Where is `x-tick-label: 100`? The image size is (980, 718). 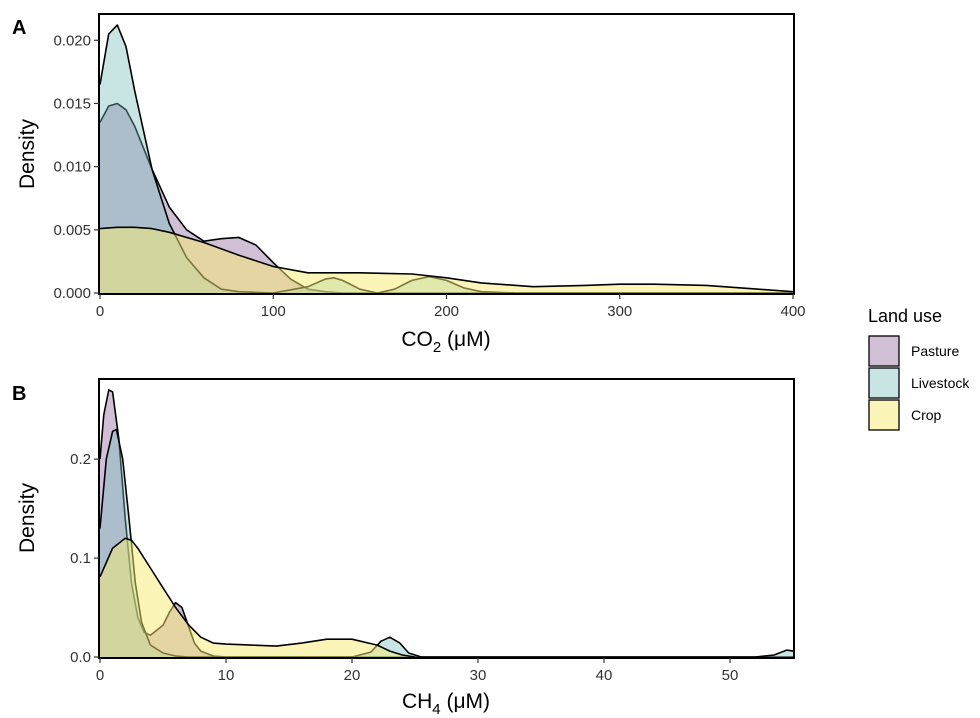 x-tick-label: 100 is located at coordinates (273, 311).